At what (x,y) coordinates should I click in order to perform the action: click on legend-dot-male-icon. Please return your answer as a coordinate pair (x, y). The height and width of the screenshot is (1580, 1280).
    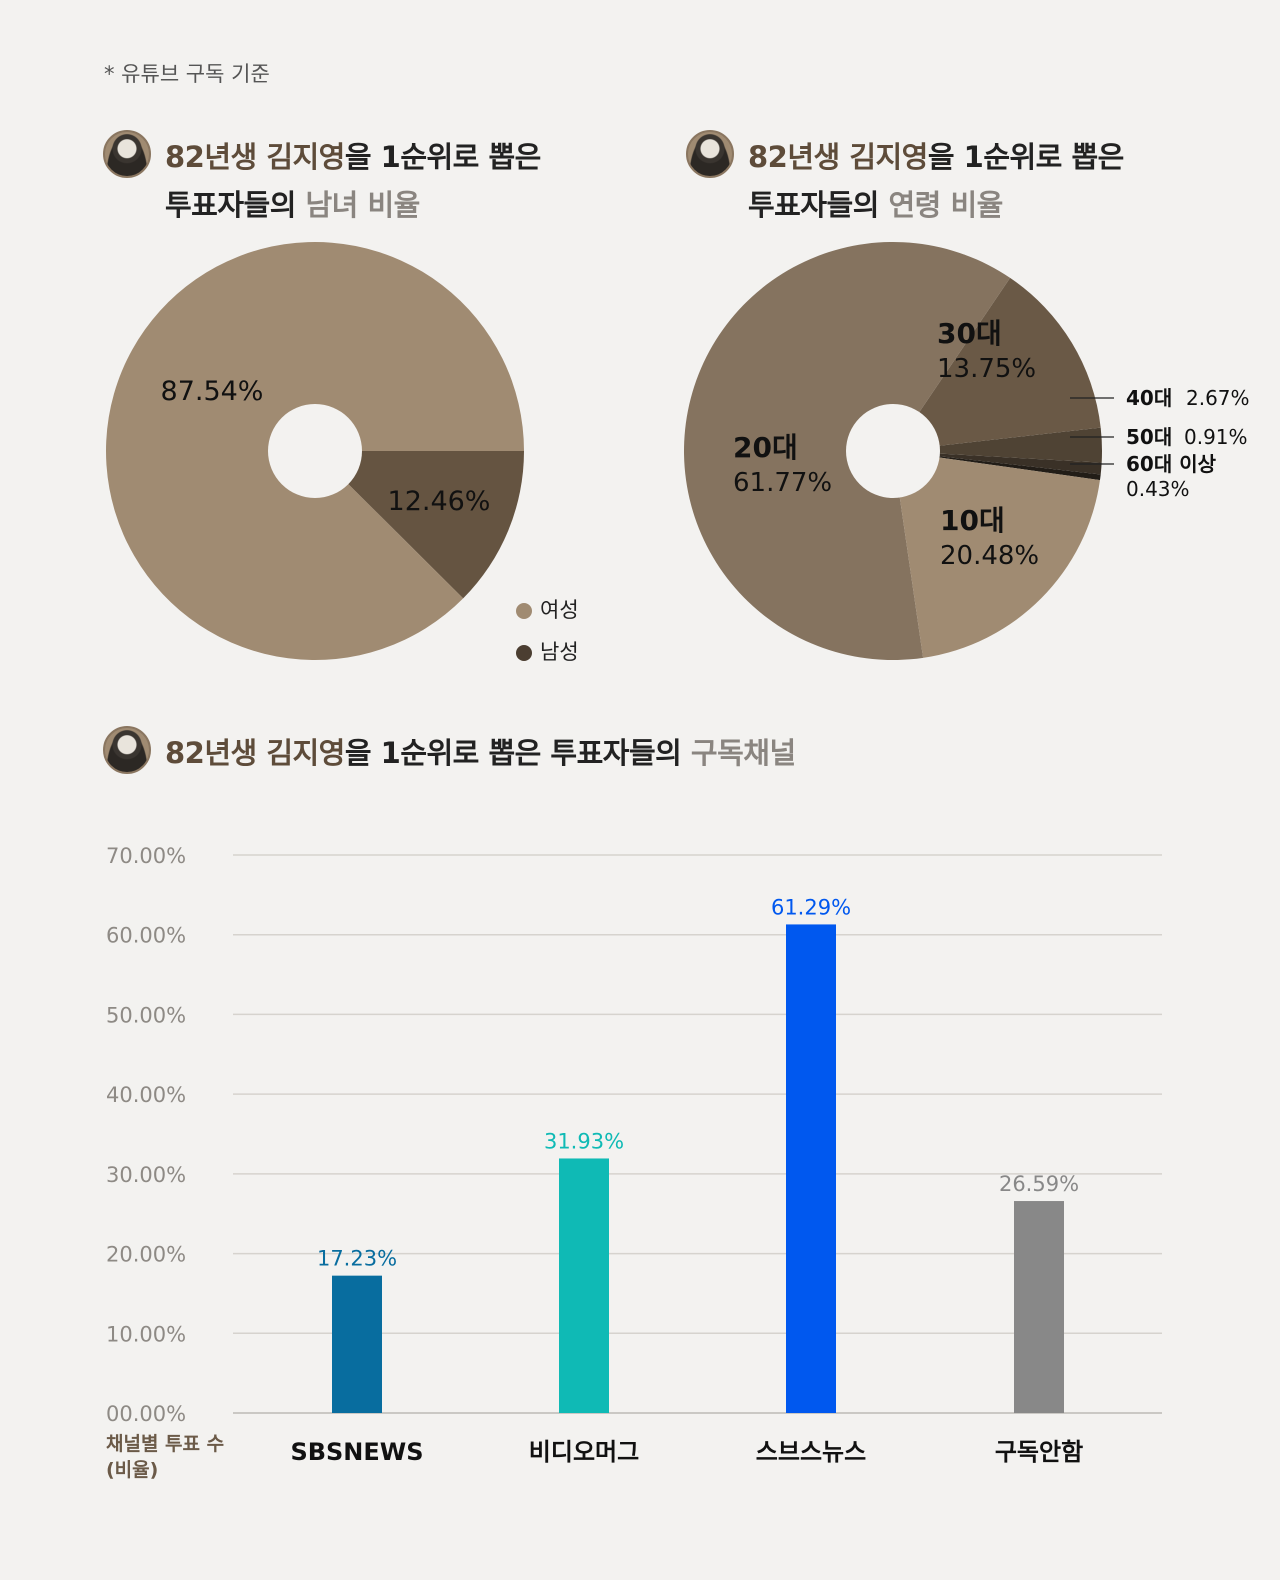
    Looking at the image, I should click on (524, 653).